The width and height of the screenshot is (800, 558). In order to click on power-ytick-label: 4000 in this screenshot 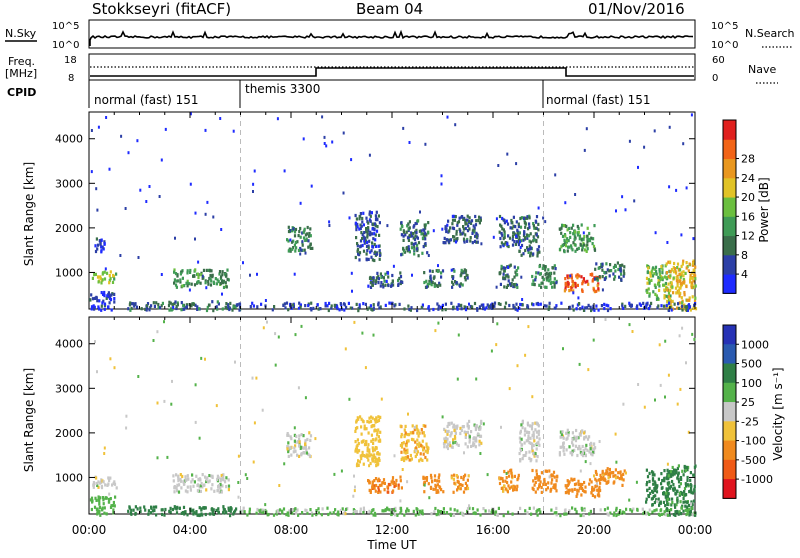, I will do `click(69, 139)`.